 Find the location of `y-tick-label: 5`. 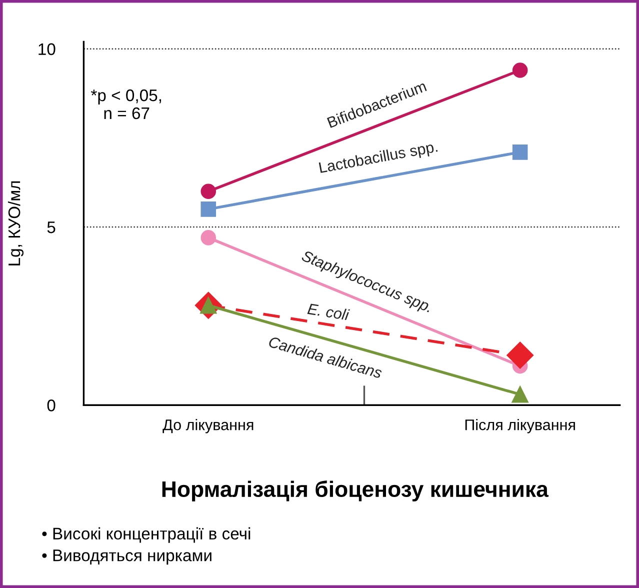

y-tick-label: 5 is located at coordinates (51, 228).